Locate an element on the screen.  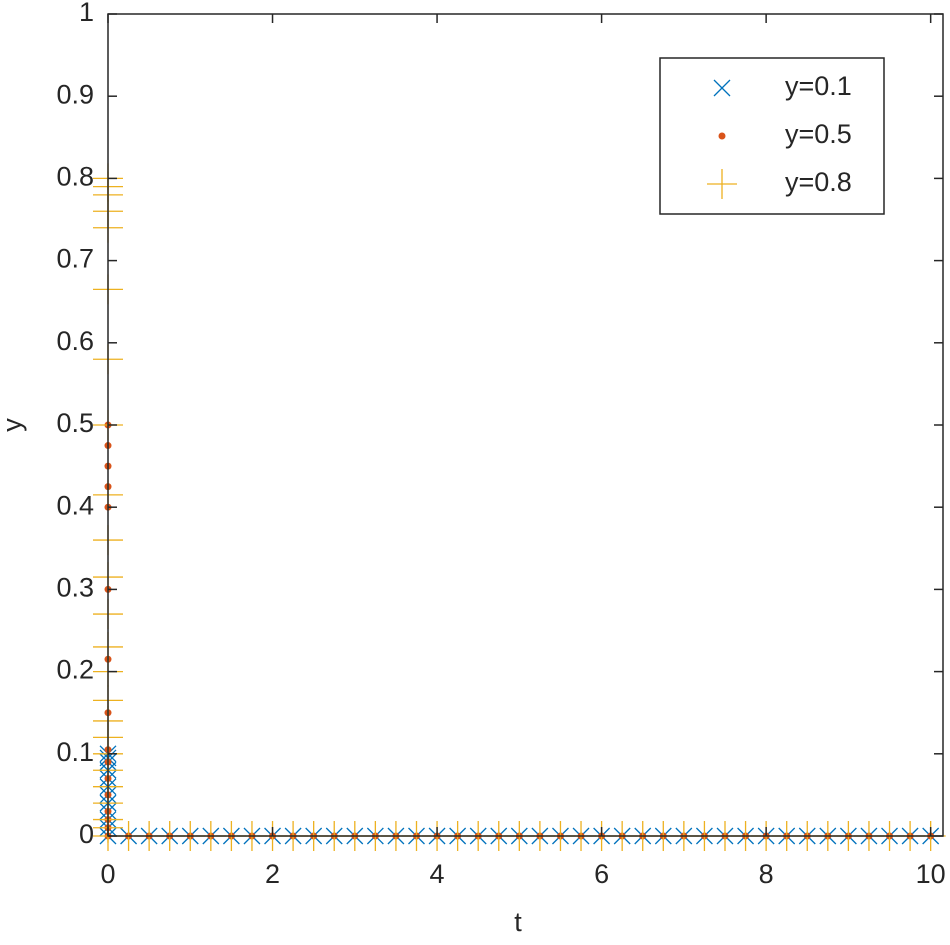
y-tick-label: 0.9 is located at coordinates (75, 94).